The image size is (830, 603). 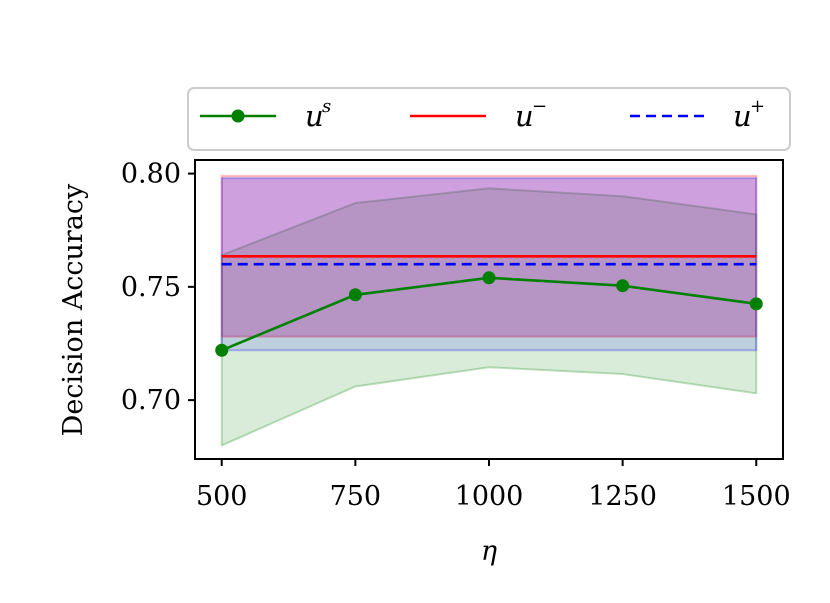 I want to click on legend-marker, so click(x=238, y=116).